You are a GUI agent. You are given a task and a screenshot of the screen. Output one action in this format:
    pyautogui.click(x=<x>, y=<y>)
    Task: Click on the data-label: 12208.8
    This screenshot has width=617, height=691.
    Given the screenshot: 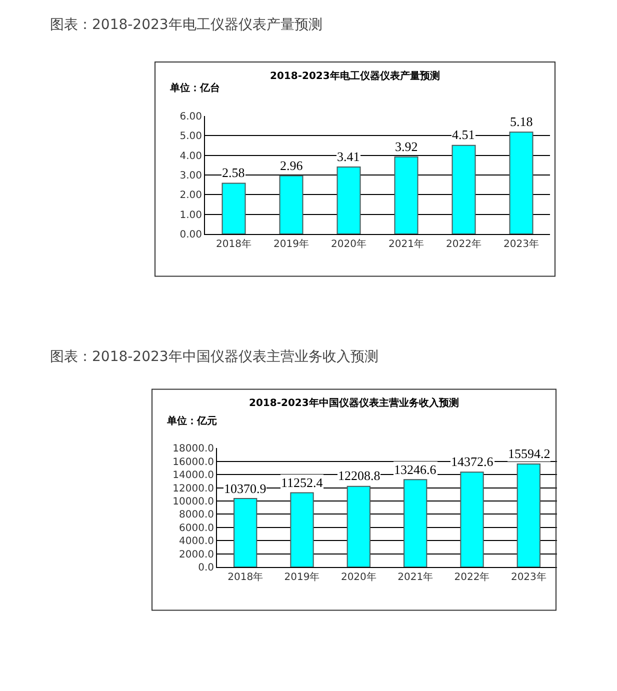 What is the action you would take?
    pyautogui.click(x=359, y=475)
    